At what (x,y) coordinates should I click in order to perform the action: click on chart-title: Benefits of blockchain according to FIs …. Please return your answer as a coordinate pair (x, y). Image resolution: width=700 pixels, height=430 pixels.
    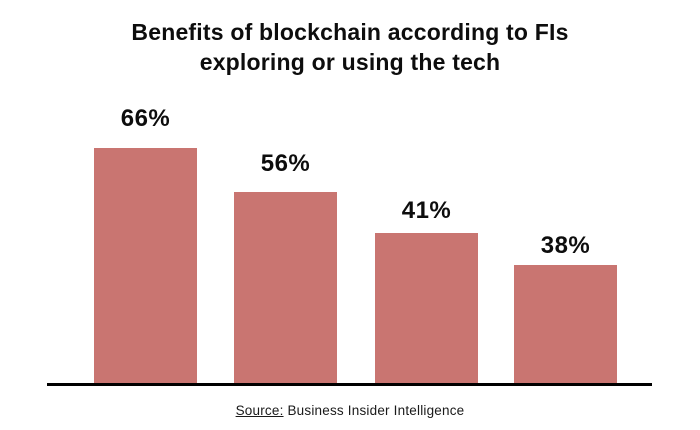
    Looking at the image, I should click on (350, 47).